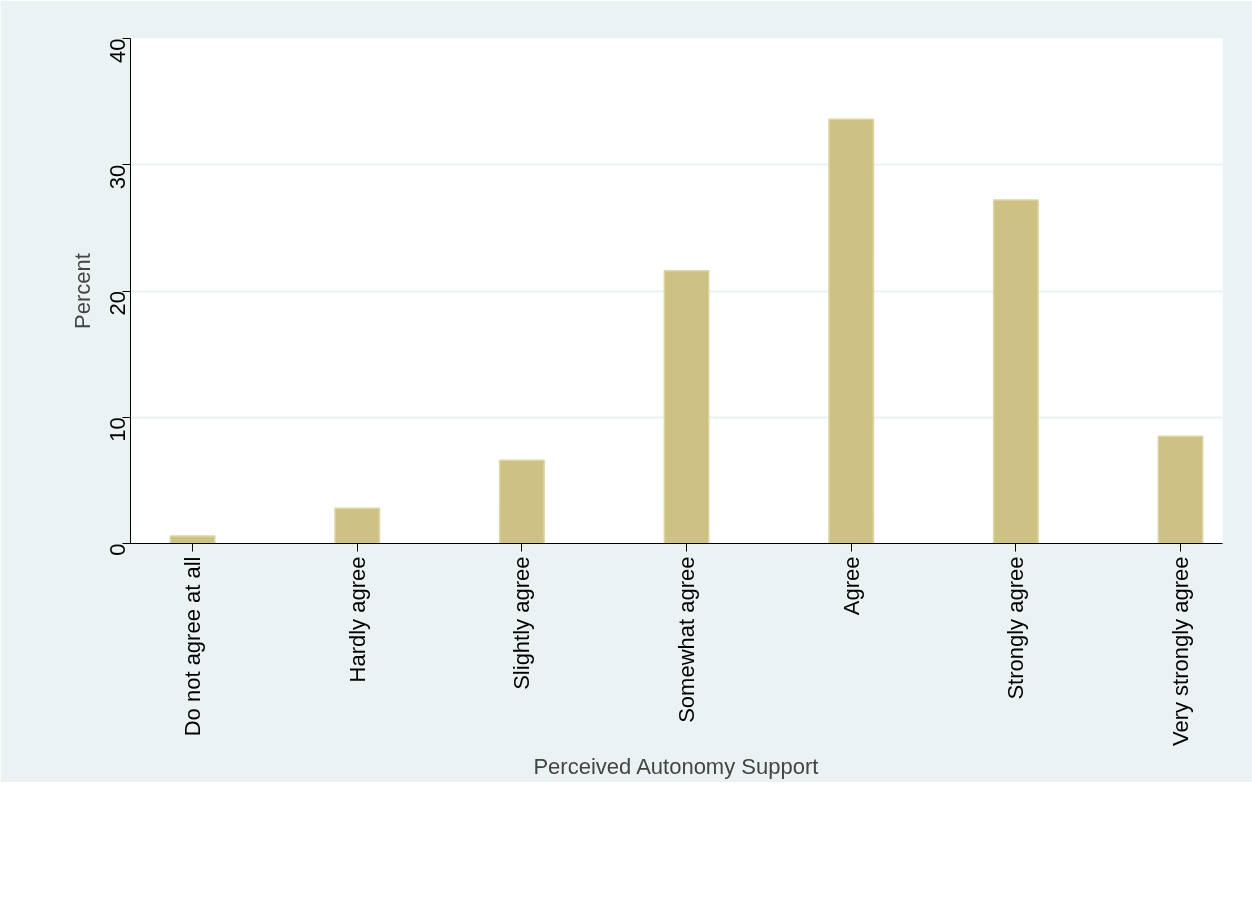 The image size is (1252, 909). What do you see at coordinates (676, 767) in the screenshot?
I see `x-axis-title: Perceived Autonomy Support` at bounding box center [676, 767].